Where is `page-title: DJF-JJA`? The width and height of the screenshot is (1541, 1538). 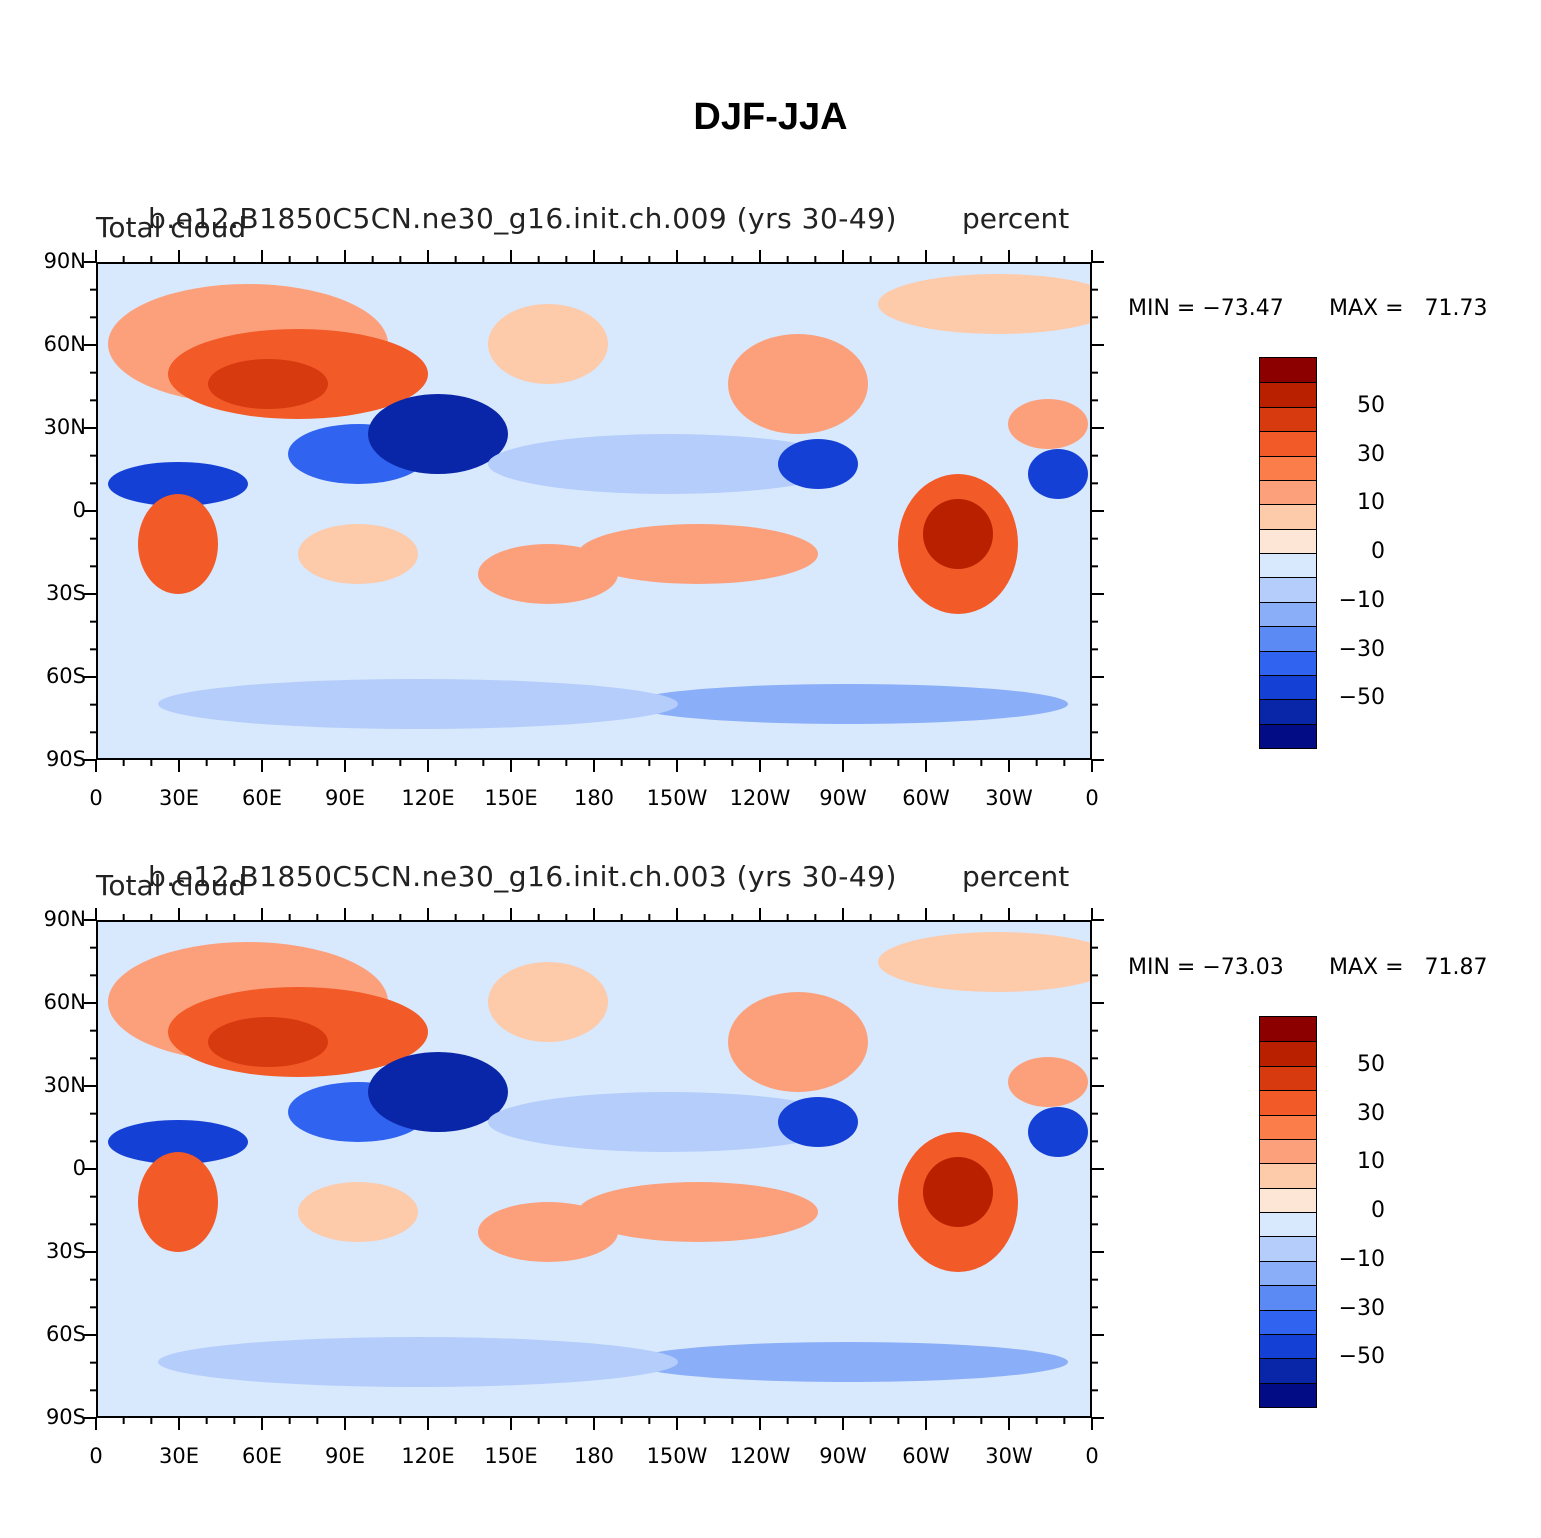 page-title: DJF-JJA is located at coordinates (770, 117).